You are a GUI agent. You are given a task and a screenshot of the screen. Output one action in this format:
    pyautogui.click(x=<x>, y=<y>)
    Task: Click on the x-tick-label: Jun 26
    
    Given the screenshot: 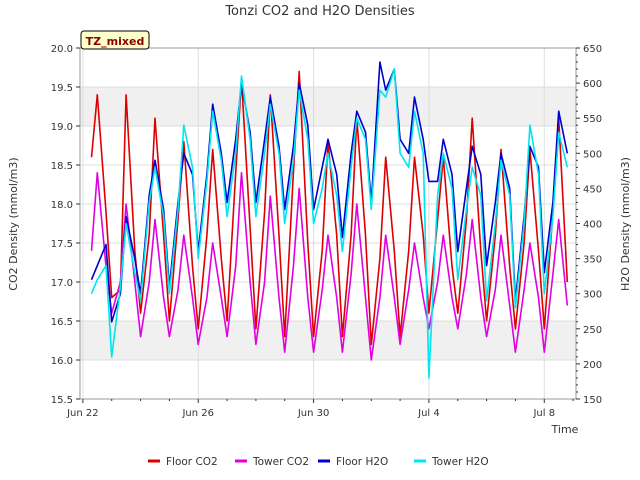 What is the action you would take?
    pyautogui.click(x=197, y=413)
    